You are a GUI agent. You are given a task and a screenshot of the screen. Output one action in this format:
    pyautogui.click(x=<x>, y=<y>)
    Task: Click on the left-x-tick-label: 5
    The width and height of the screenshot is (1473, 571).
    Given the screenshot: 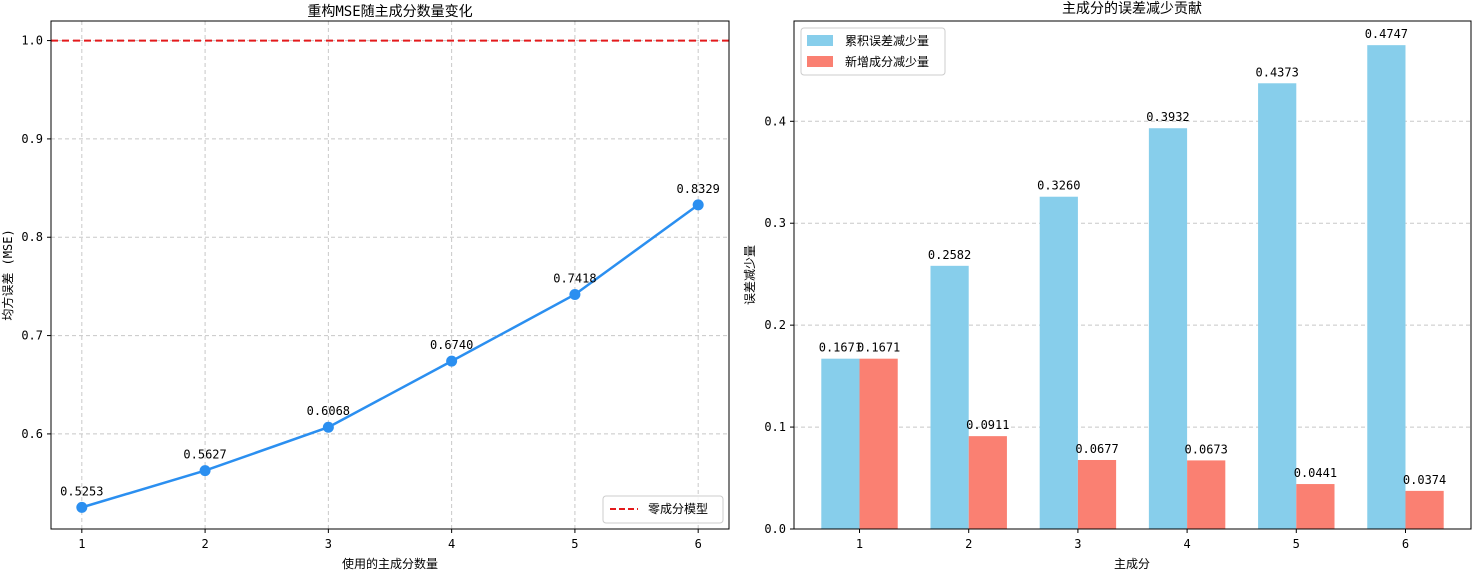 What is the action you would take?
    pyautogui.click(x=574, y=544)
    